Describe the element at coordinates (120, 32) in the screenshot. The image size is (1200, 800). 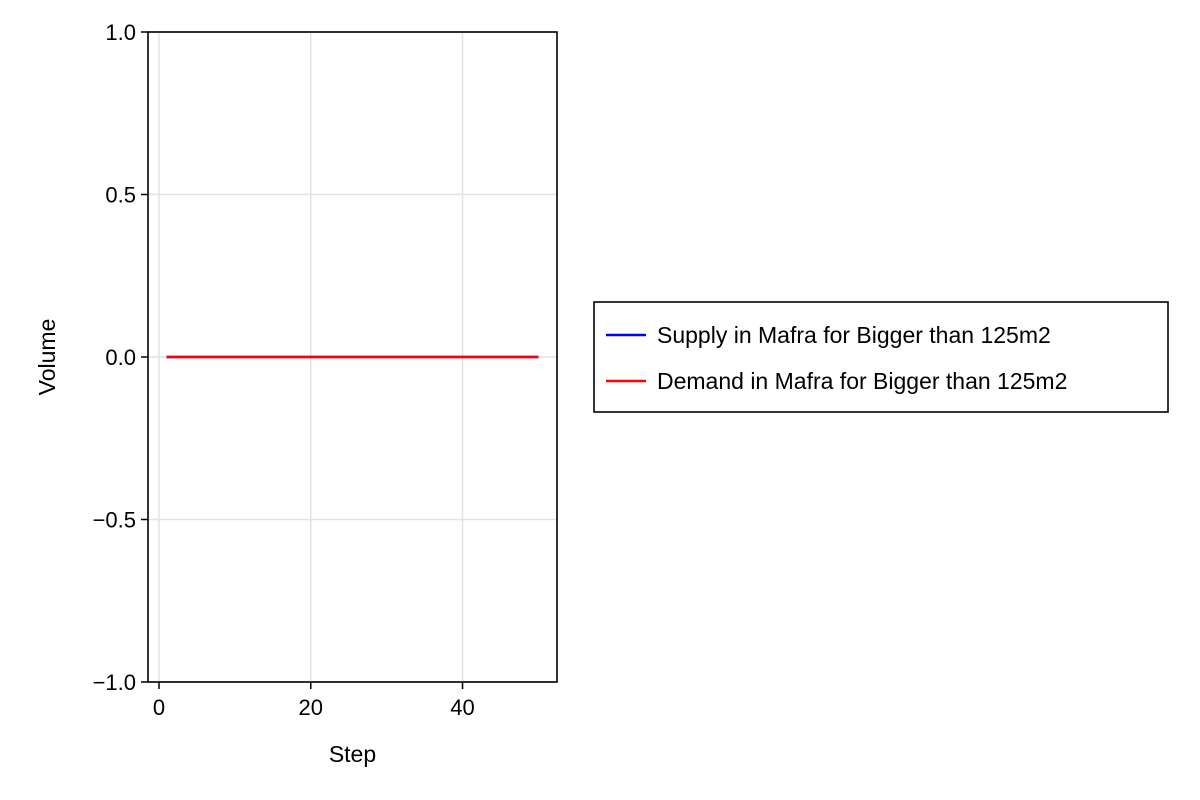
I see `y-tick-label: 1.0` at that location.